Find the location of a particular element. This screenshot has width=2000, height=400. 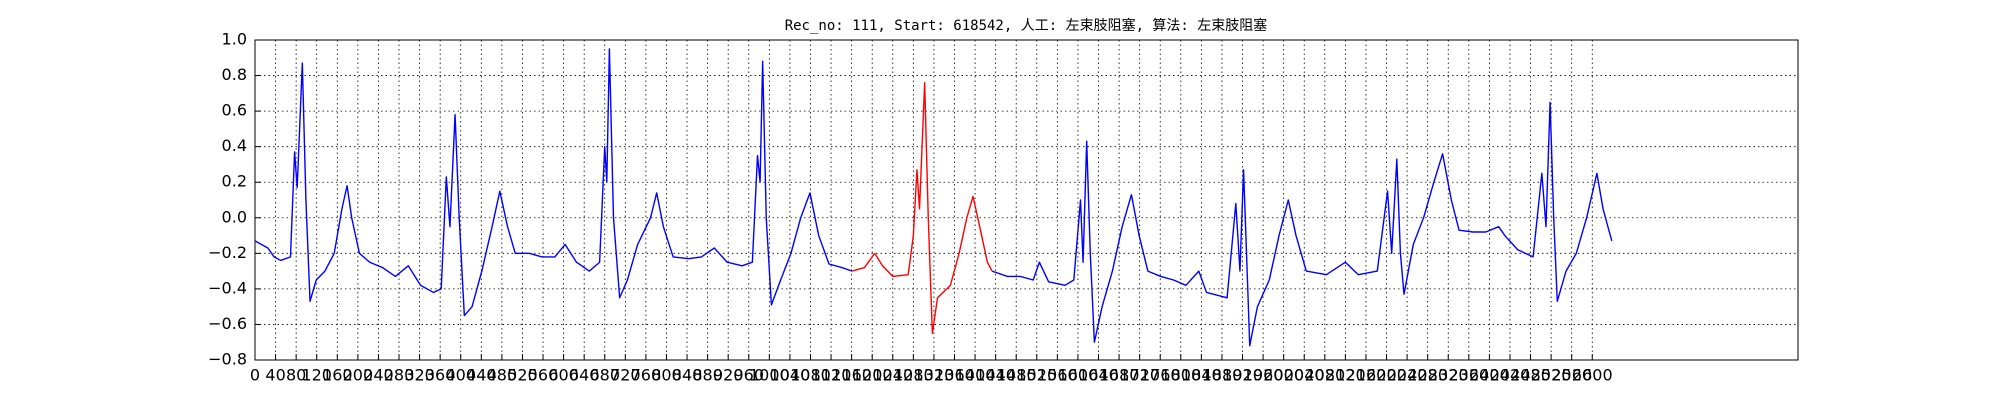

x-tick-label: 2240 is located at coordinates (1407, 375).